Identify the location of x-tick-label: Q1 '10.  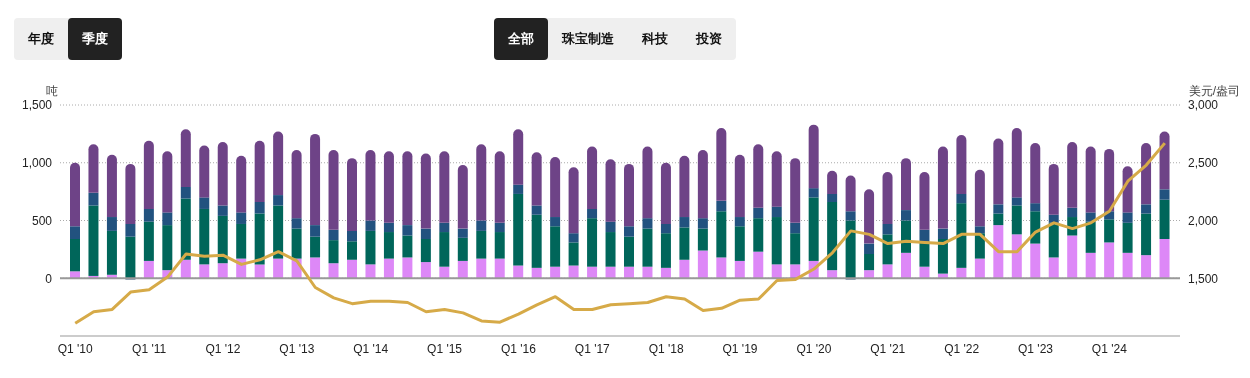
(75, 348).